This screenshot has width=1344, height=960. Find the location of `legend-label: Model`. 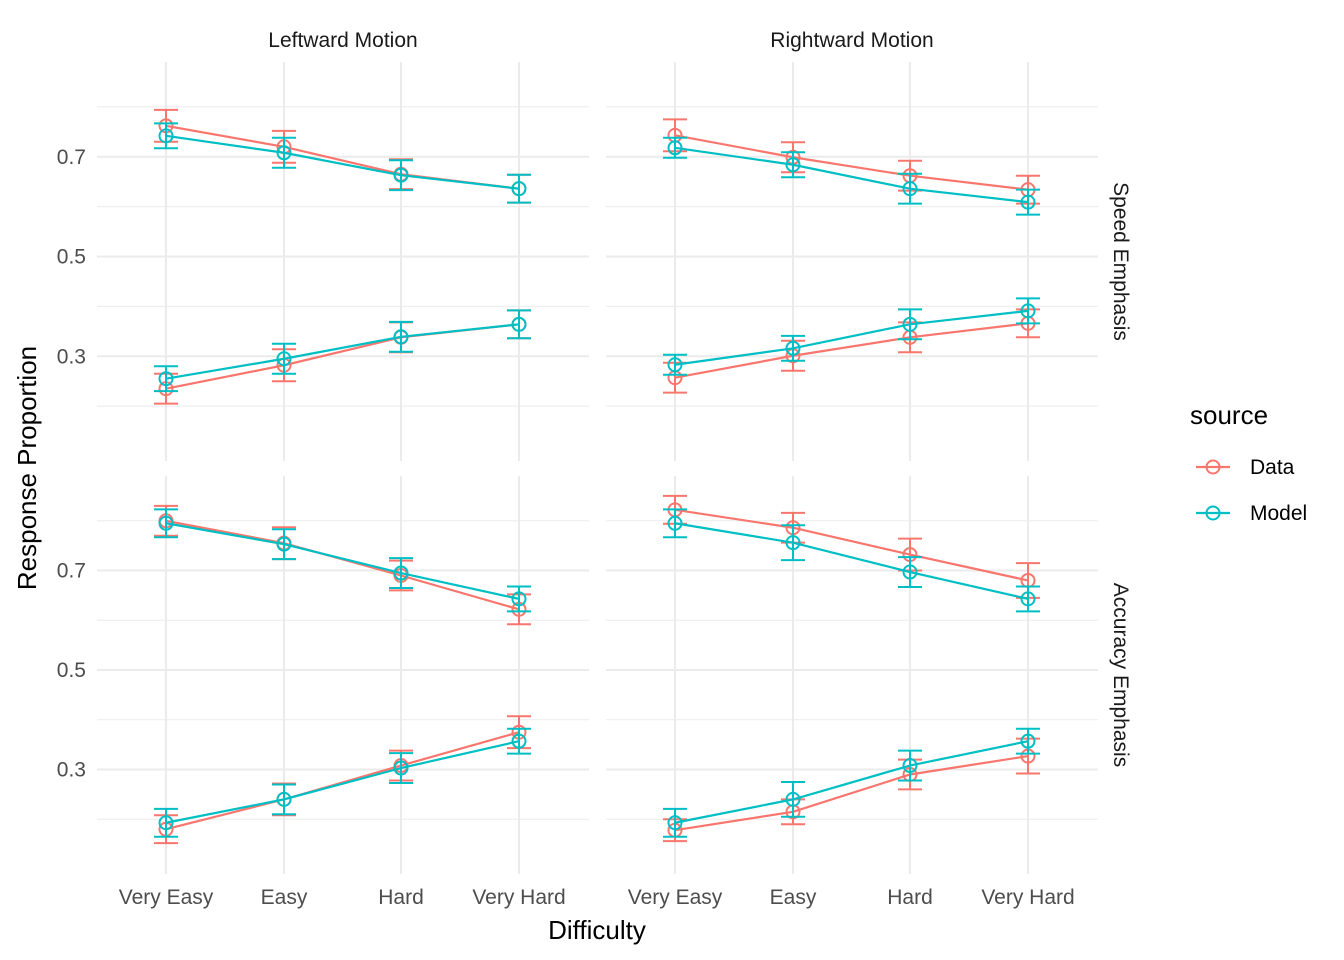

legend-label: Model is located at coordinates (1278, 513).